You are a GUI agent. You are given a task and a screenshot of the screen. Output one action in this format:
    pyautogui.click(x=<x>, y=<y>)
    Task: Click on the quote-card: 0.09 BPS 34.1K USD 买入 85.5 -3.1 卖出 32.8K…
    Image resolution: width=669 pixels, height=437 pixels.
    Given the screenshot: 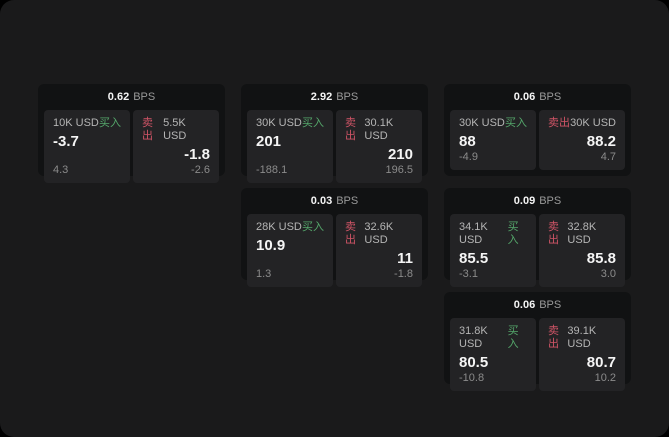 What is the action you would take?
    pyautogui.click(x=537, y=237)
    